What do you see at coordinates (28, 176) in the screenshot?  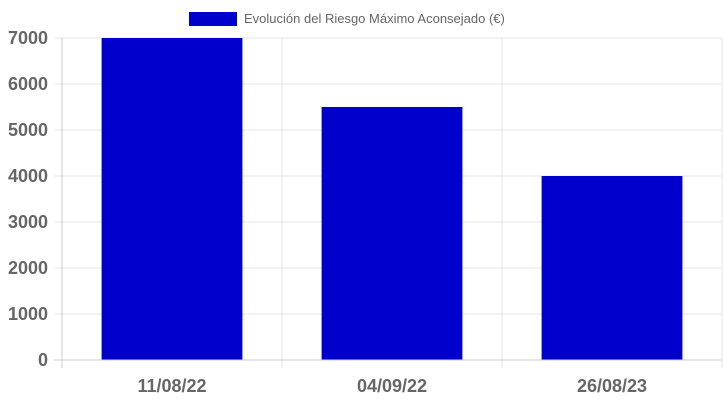 I see `y-tick-label: 4000` at bounding box center [28, 176].